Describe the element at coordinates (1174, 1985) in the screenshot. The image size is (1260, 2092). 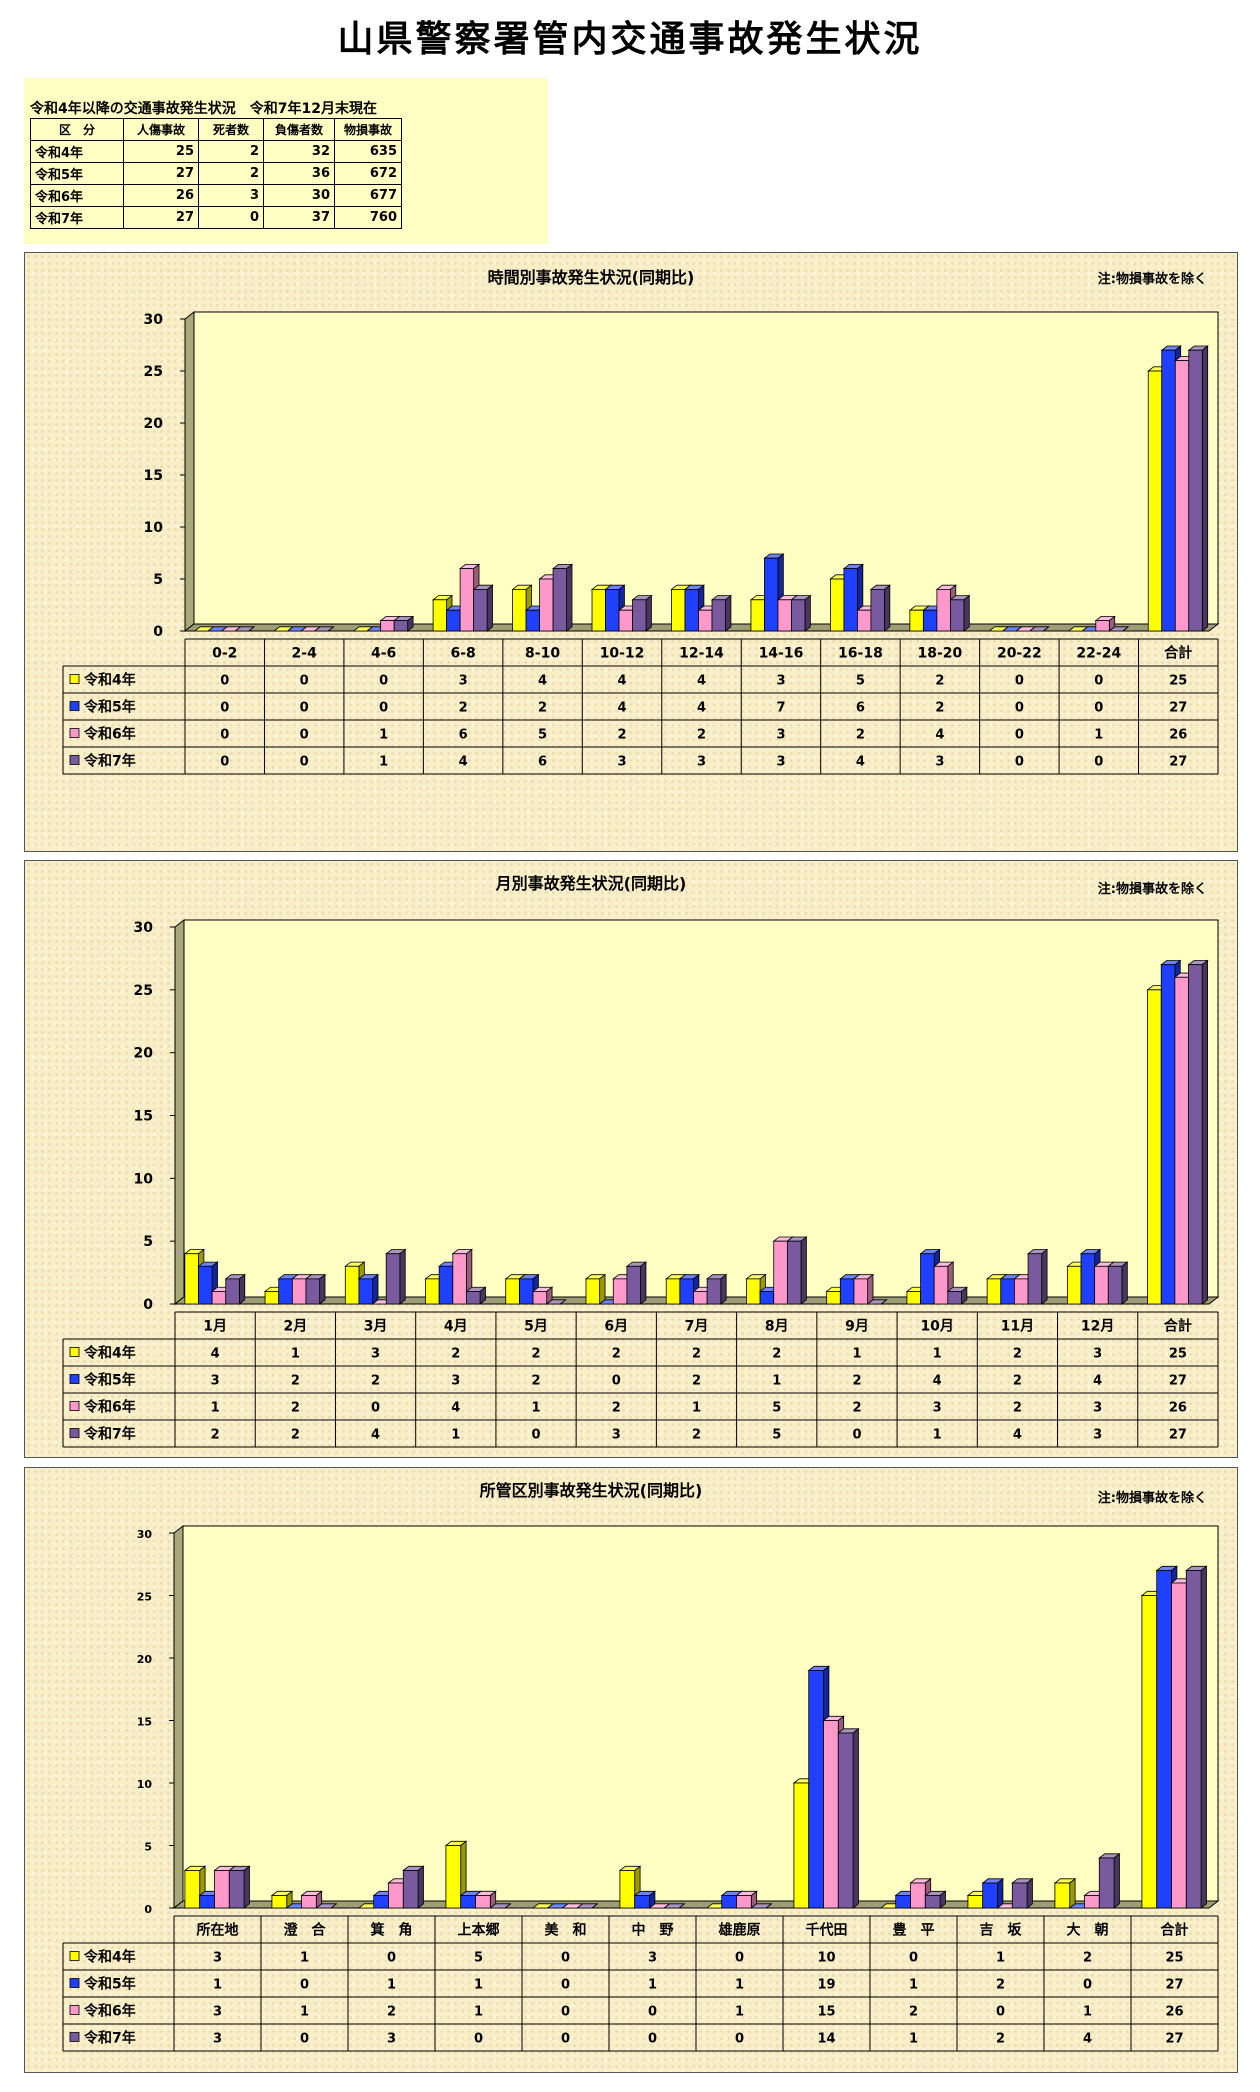
I see `data-table-value: 27` at that location.